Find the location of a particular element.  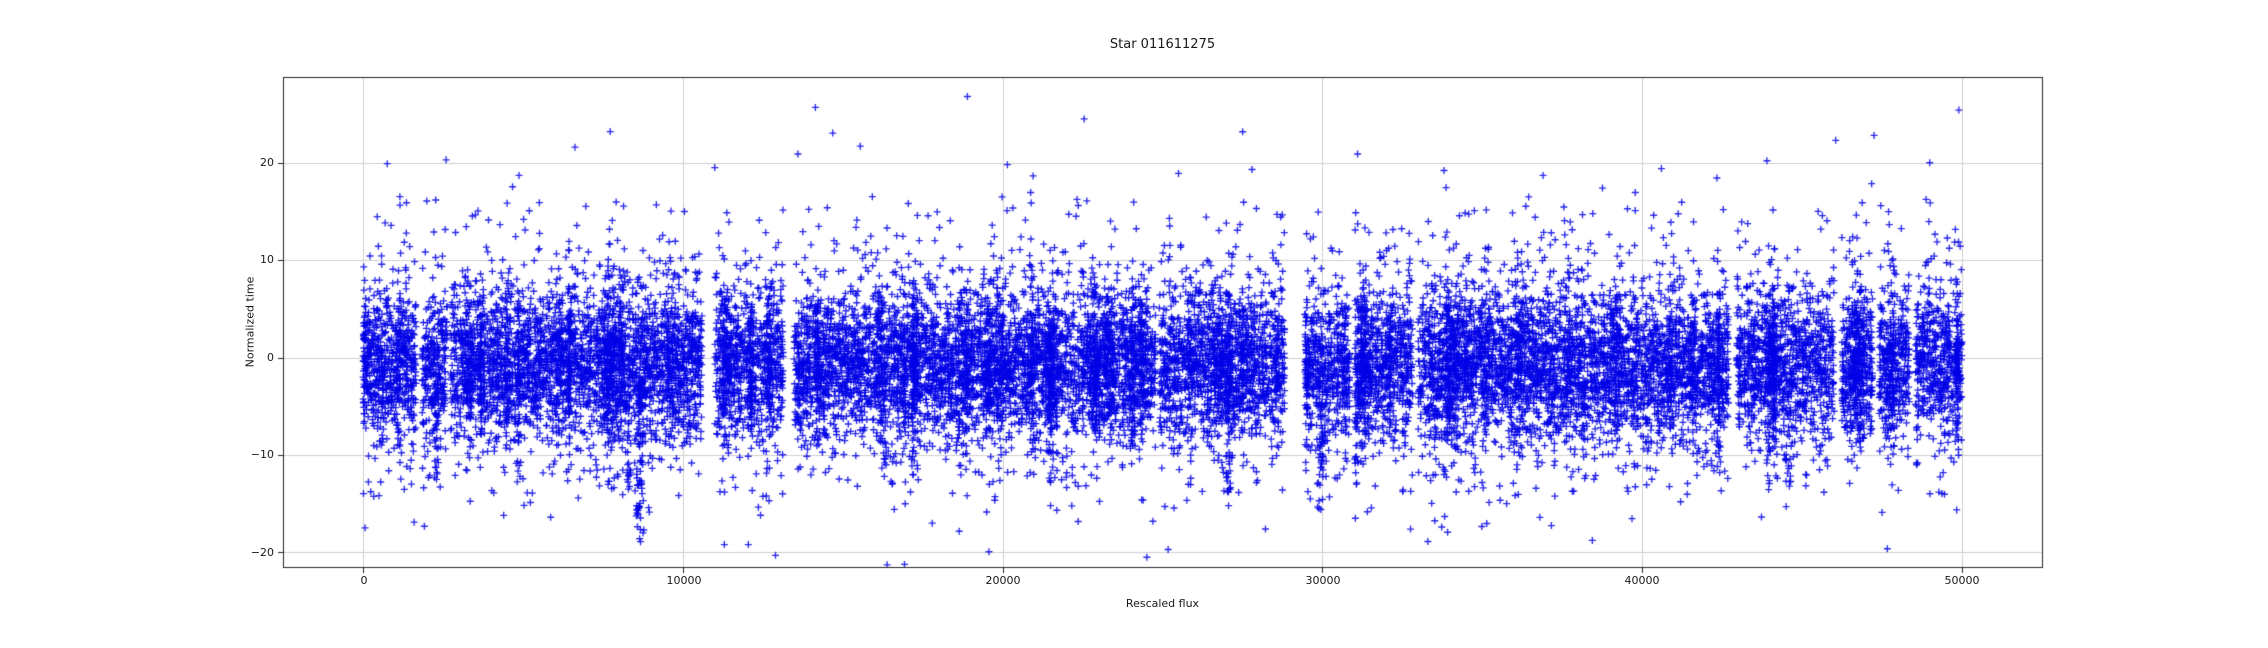

x-tick-label: 50000 is located at coordinates (1962, 580).